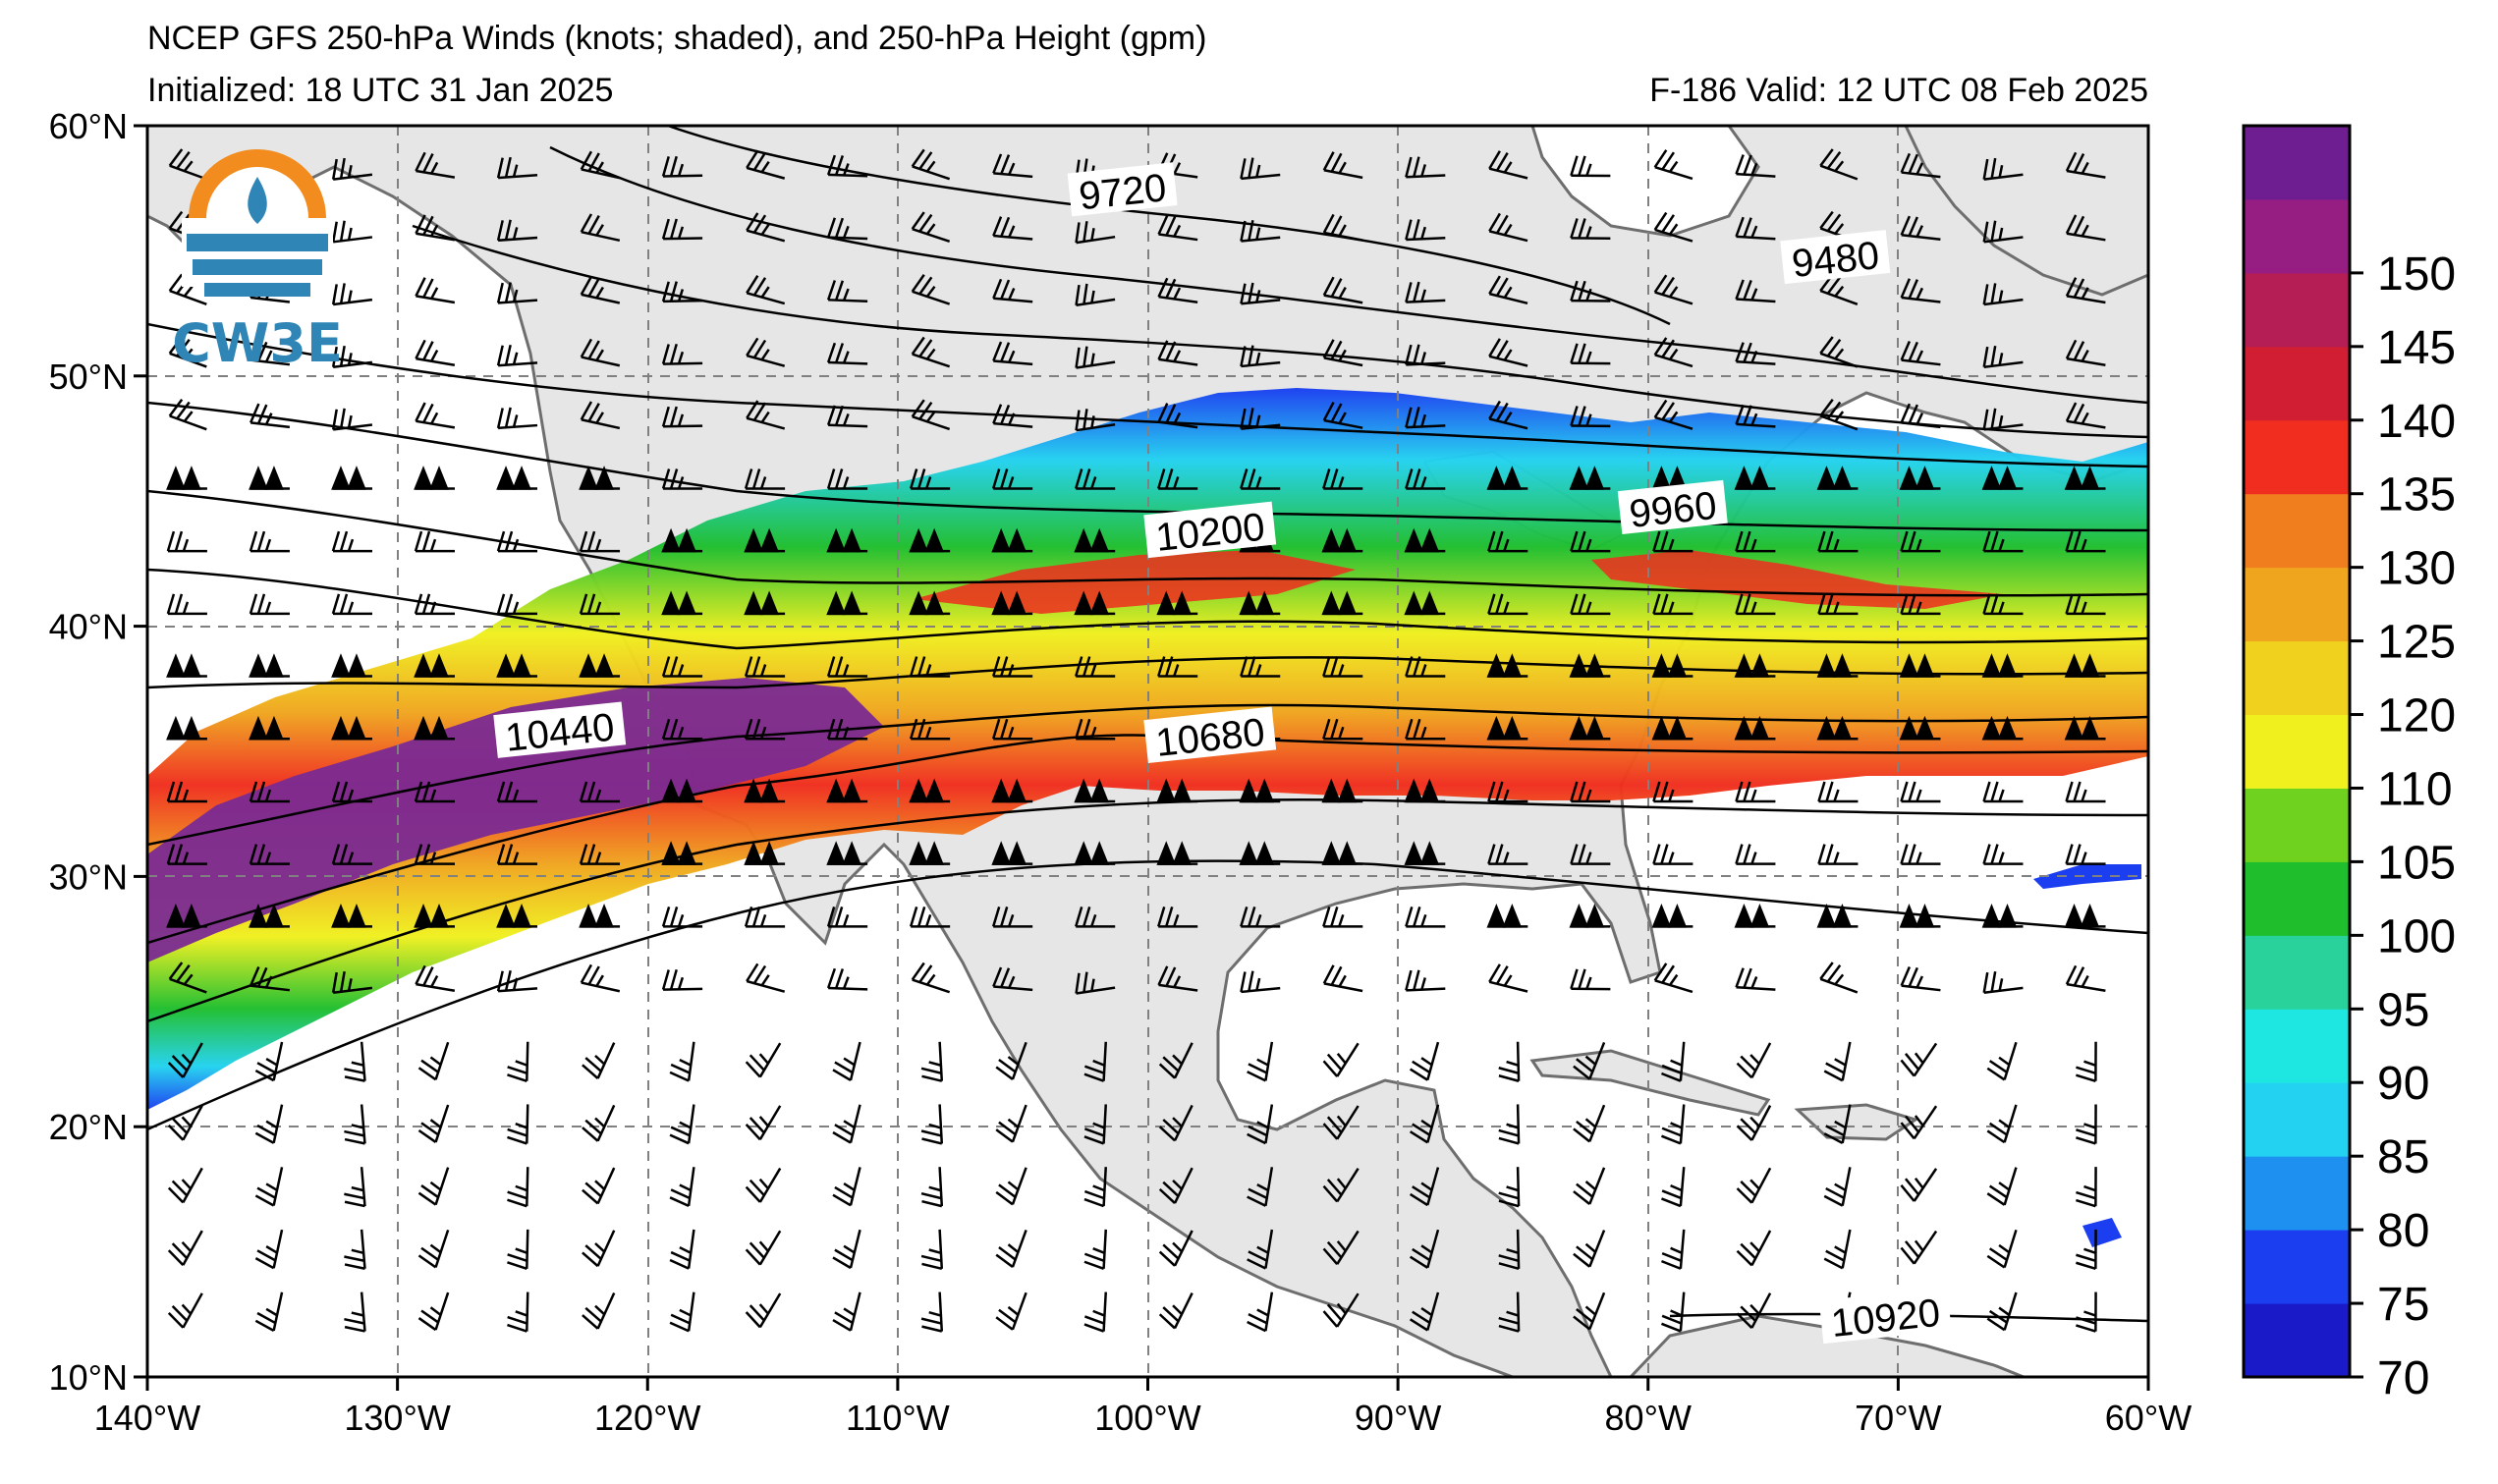  I want to click on contour-label: 10680, so click(1210, 735).